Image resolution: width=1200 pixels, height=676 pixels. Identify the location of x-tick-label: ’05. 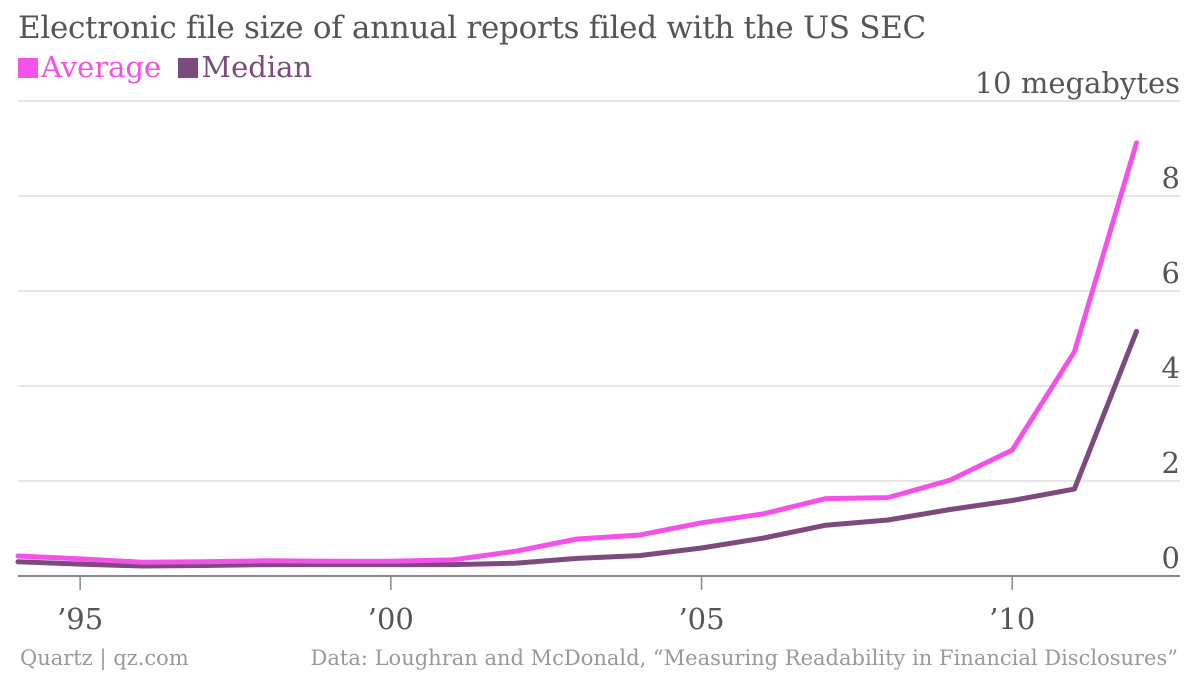
(701, 619).